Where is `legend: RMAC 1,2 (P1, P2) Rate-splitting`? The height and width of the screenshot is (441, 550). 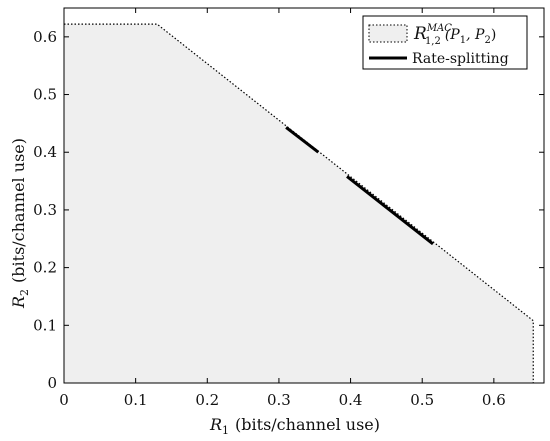 legend: RMAC 1,2 (P1, P2) Rate-splitting is located at coordinates (445, 42).